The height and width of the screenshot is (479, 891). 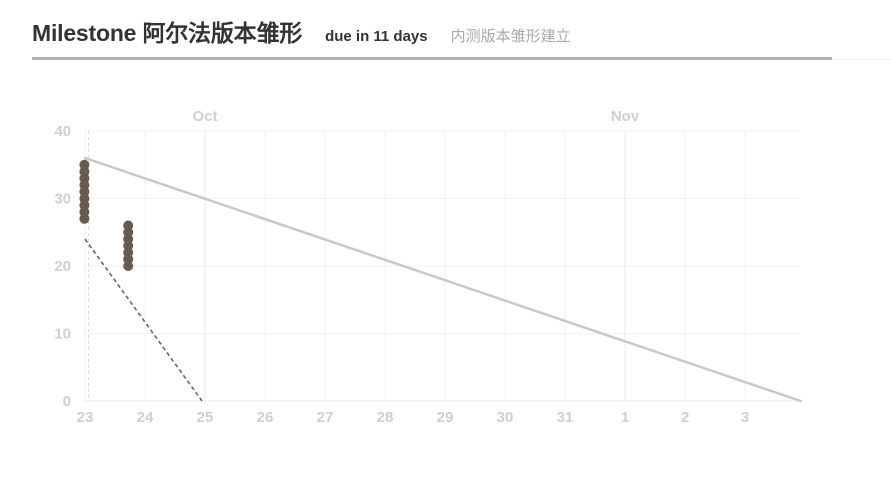 What do you see at coordinates (565, 417) in the screenshot?
I see `x-tick-label: 31` at bounding box center [565, 417].